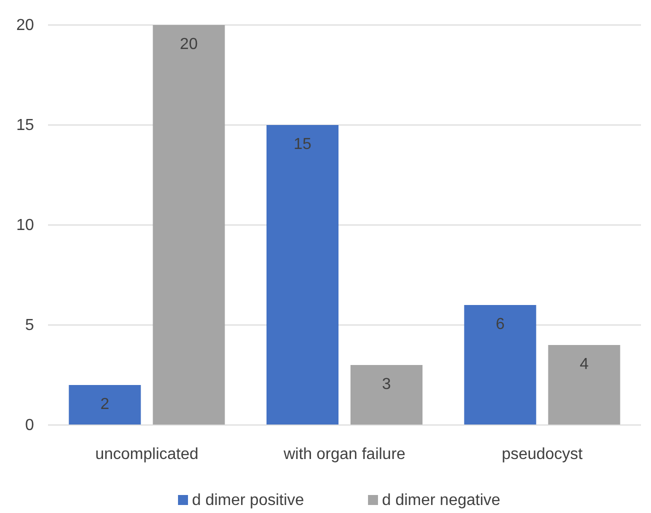  Describe the element at coordinates (441, 500) in the screenshot. I see `legend-label: d dimer negative` at that location.